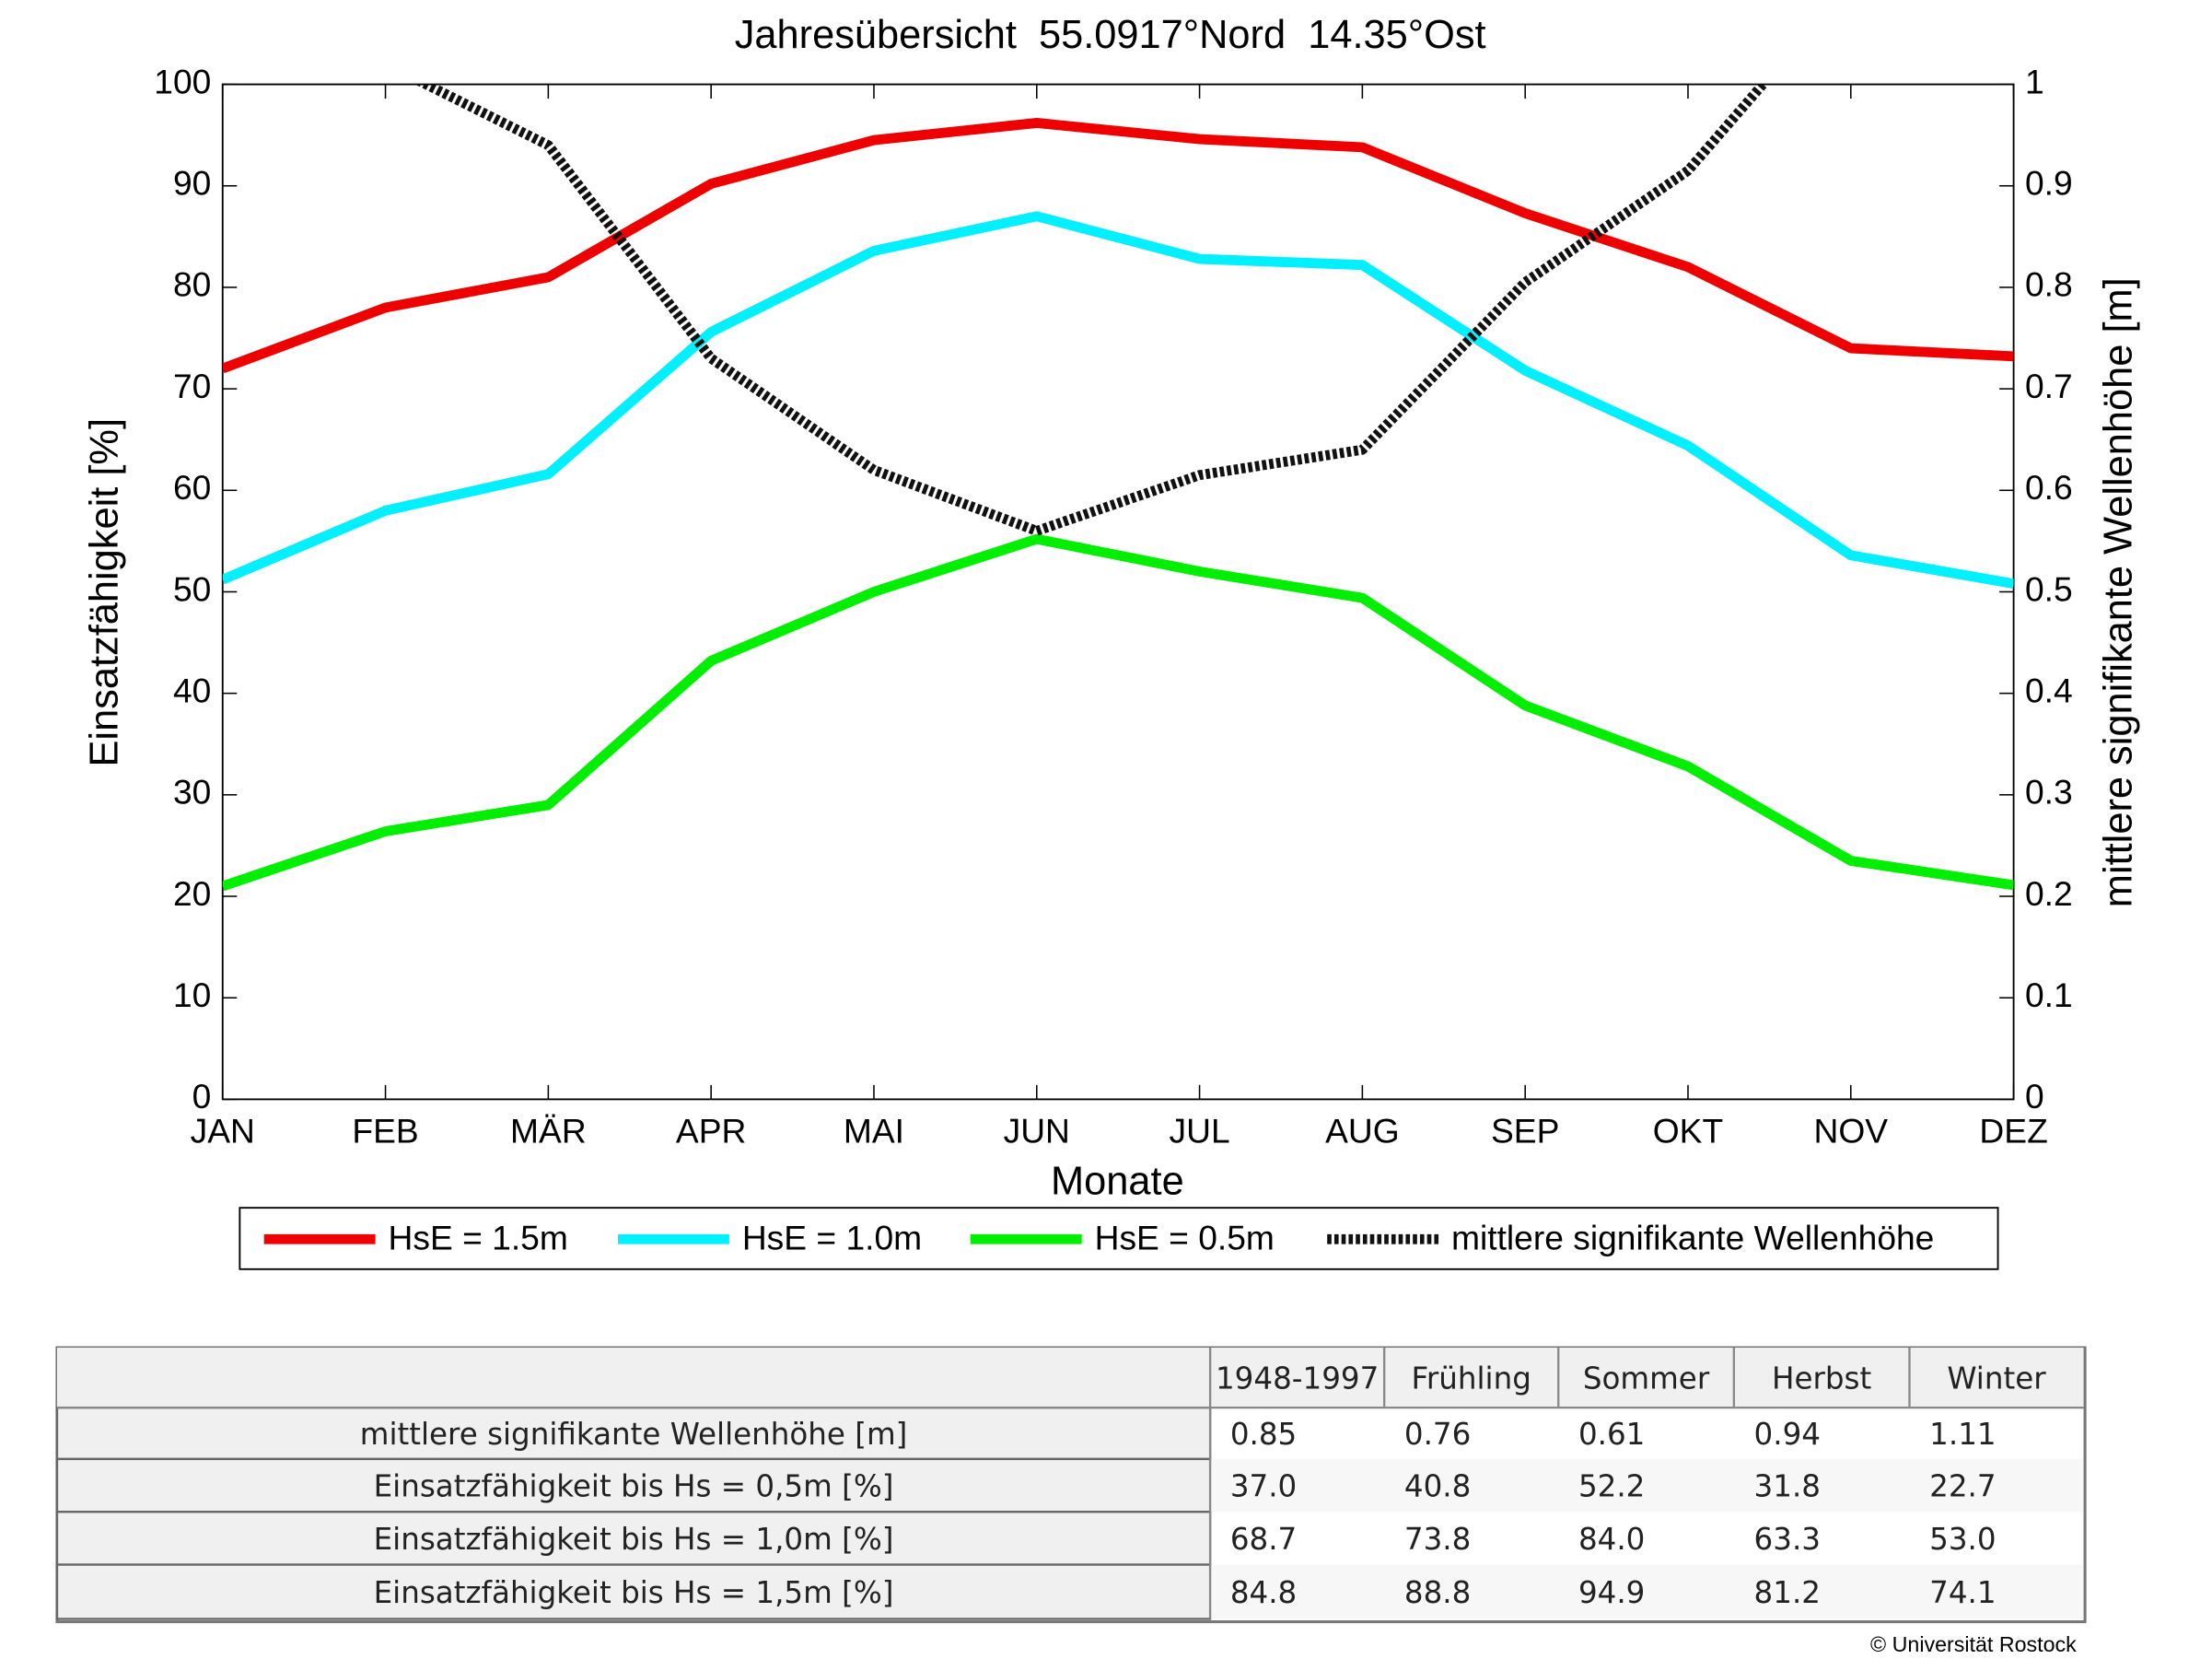 The image size is (2212, 1659). Describe the element at coordinates (1612, 1592) in the screenshot. I see `table-cell: 94.9` at that location.